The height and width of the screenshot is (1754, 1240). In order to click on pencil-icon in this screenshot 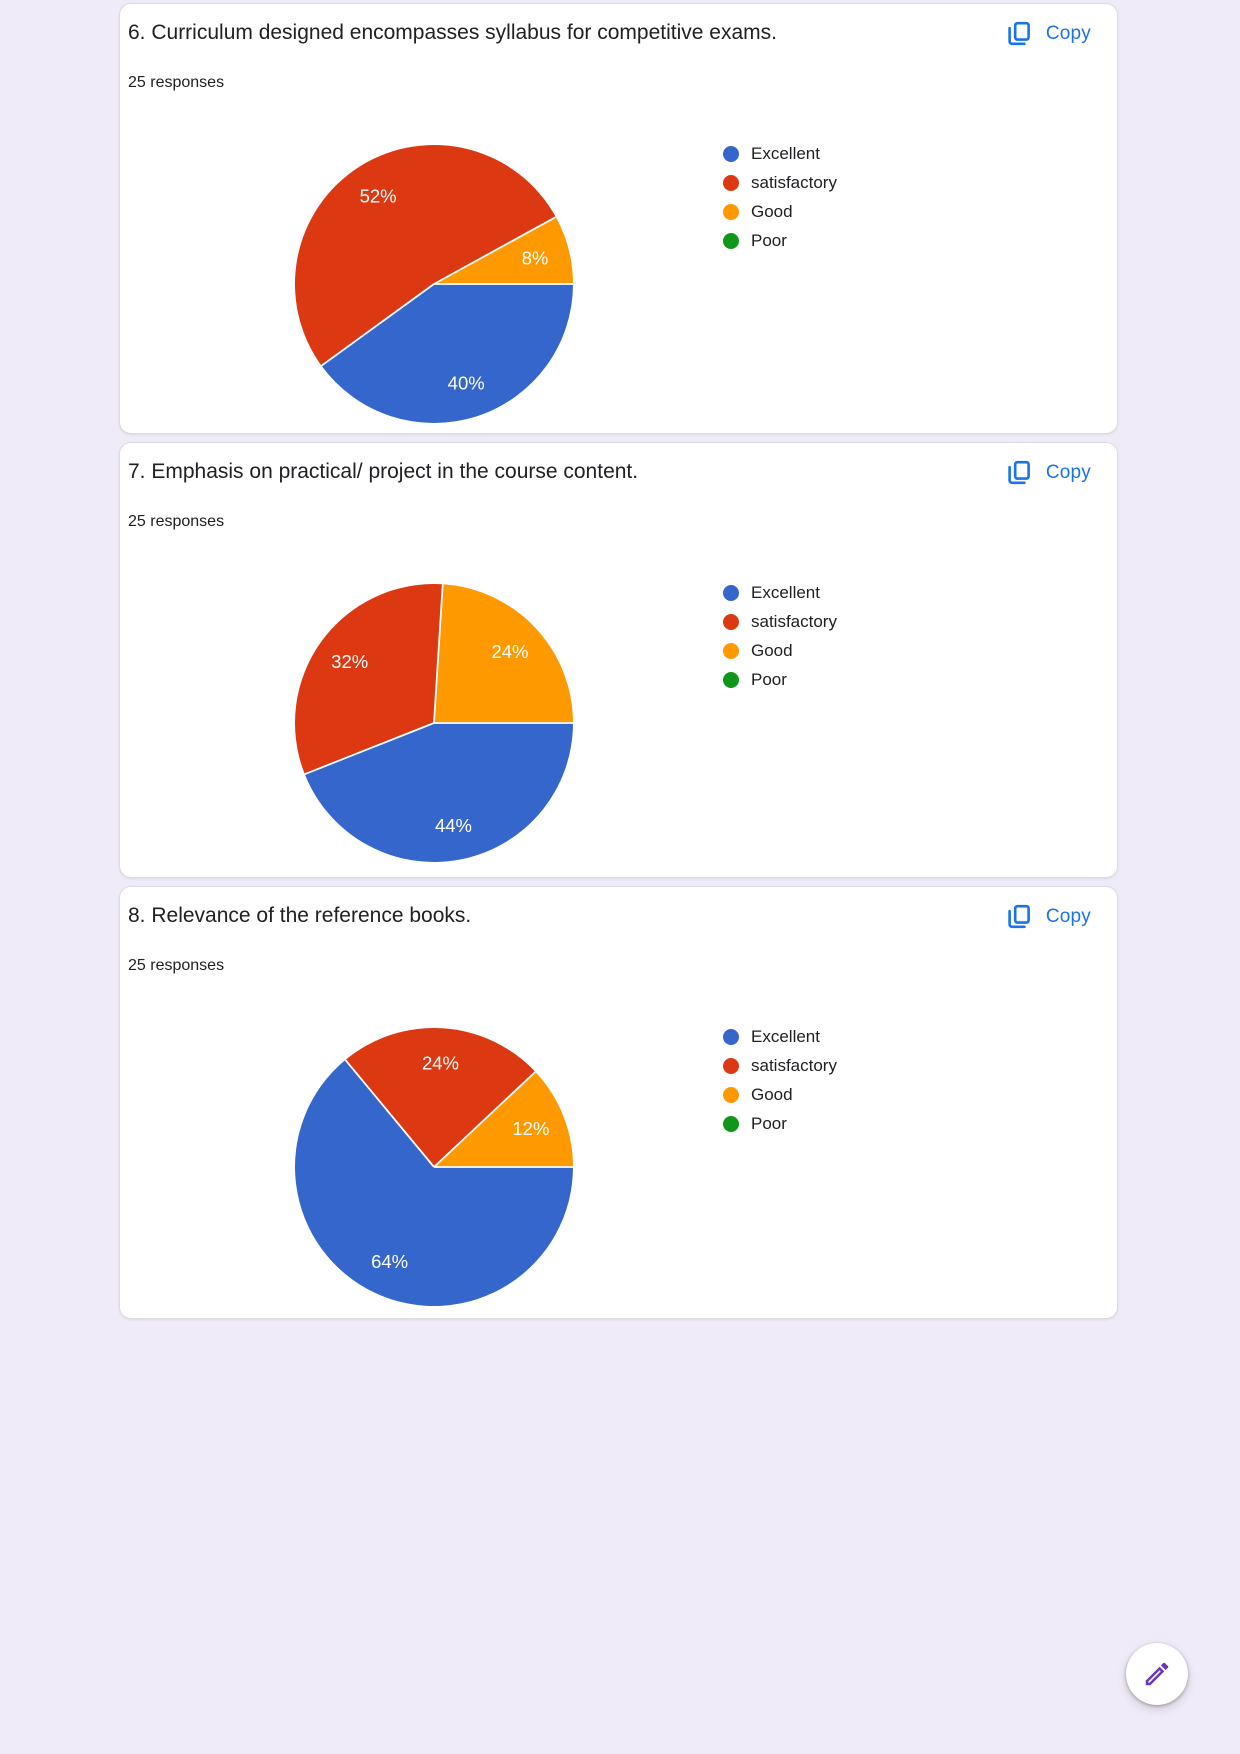, I will do `click(1157, 1674)`.